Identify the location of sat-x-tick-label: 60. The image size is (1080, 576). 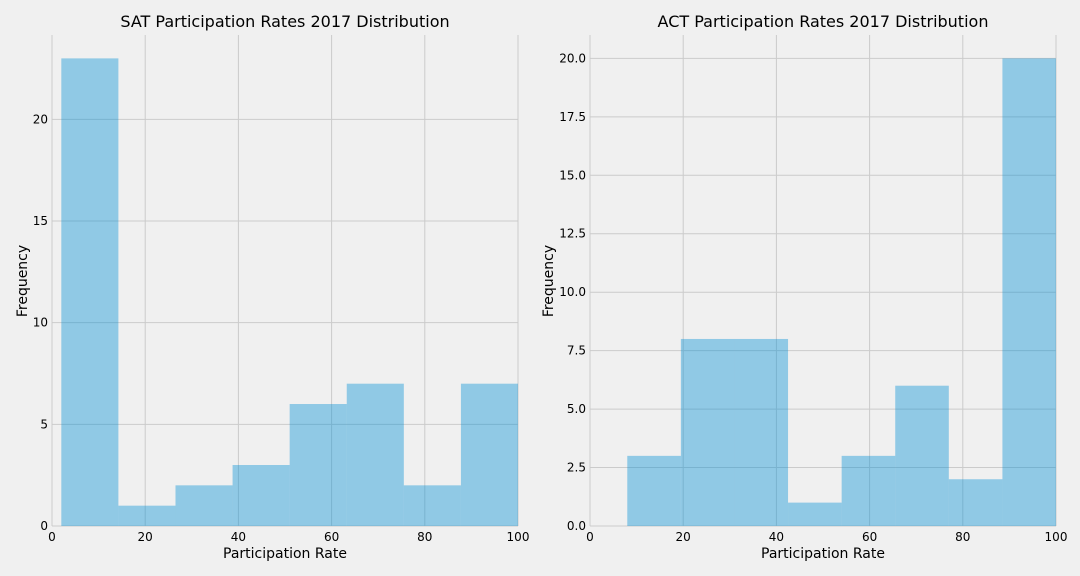
(331, 537).